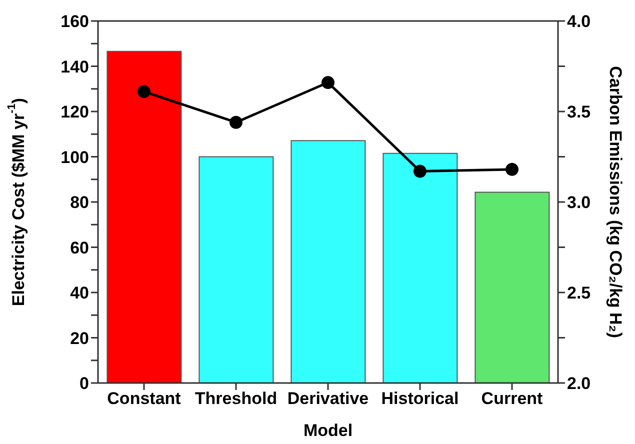 The height and width of the screenshot is (444, 635). I want to click on y-tick-label: 0, so click(84, 384).